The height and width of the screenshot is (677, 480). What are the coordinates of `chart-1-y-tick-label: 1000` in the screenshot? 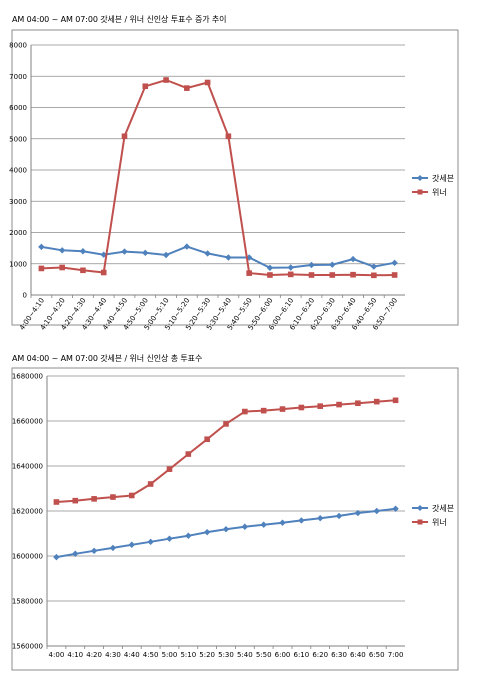 It's located at (18, 264).